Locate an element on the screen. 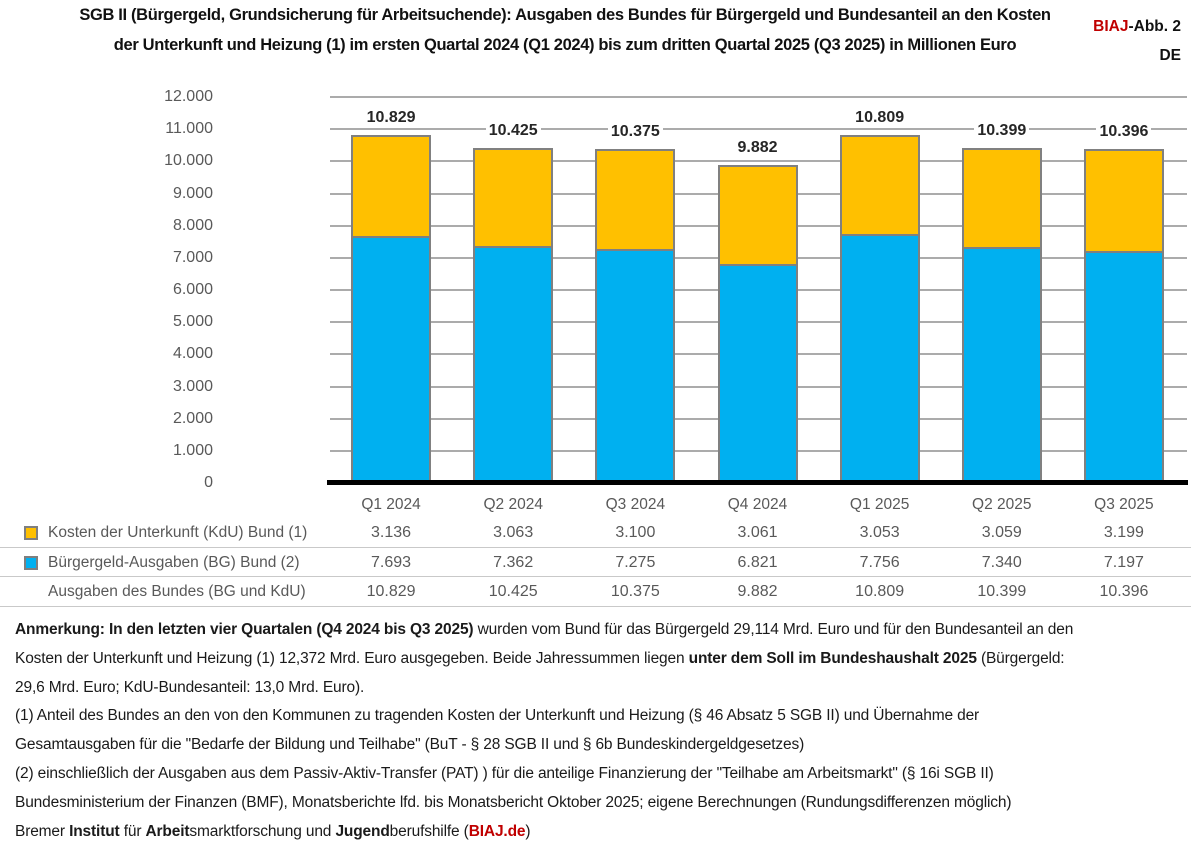  footnote-text: Bremer is located at coordinates (42, 831).